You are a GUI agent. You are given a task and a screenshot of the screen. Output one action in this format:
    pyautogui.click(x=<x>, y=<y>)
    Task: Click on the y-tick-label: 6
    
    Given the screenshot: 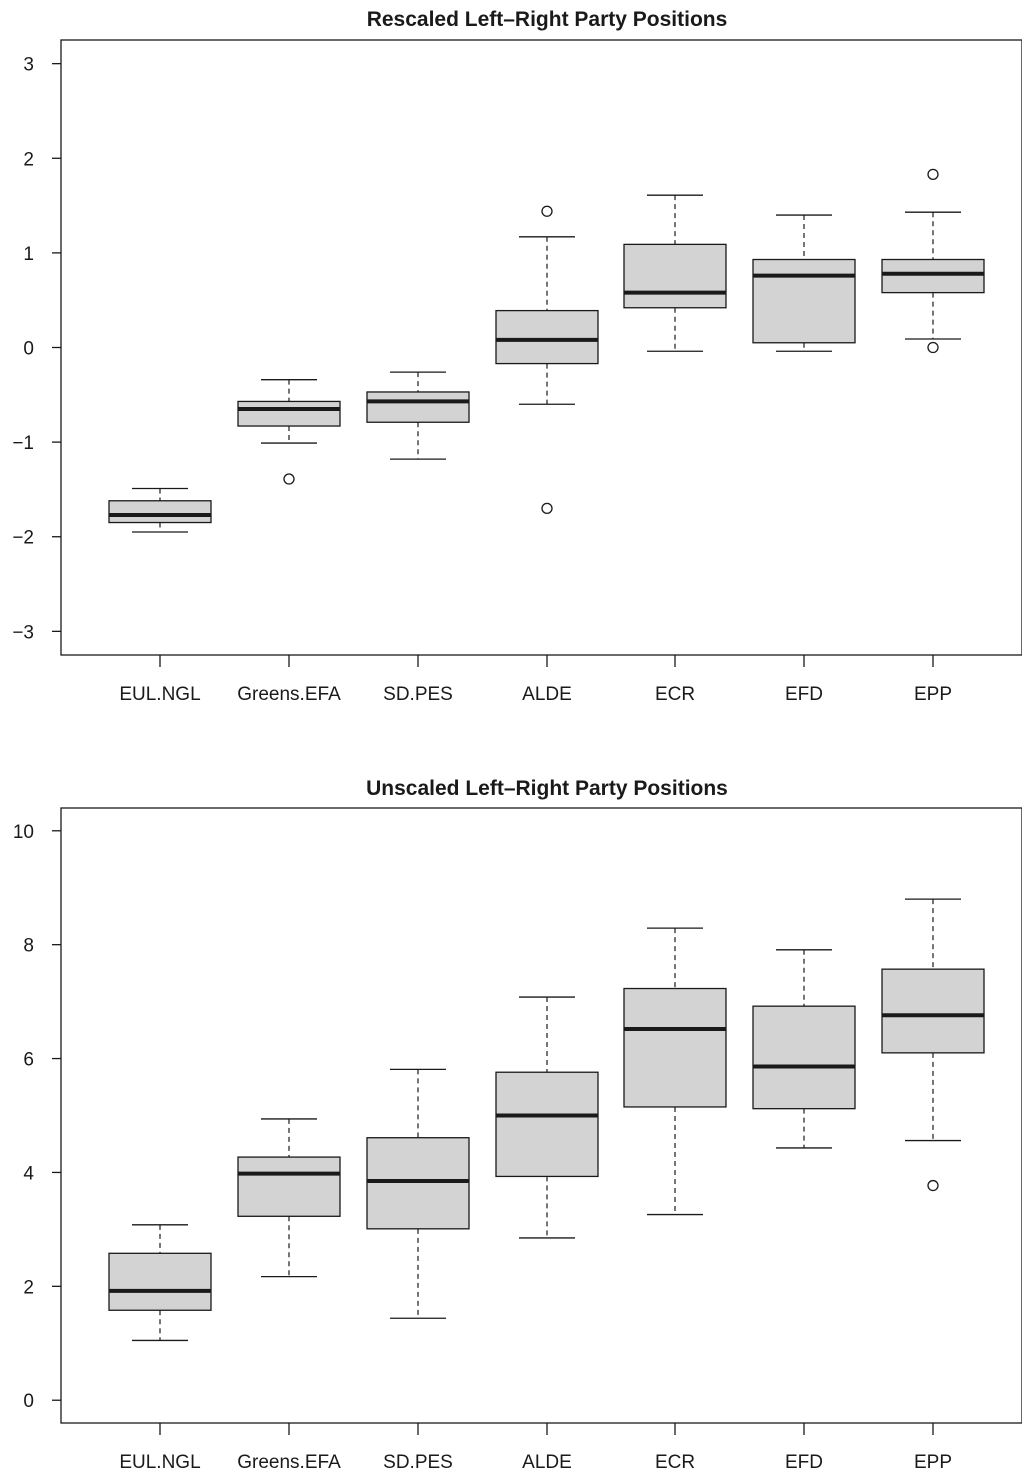 What is the action you would take?
    pyautogui.click(x=28, y=1060)
    